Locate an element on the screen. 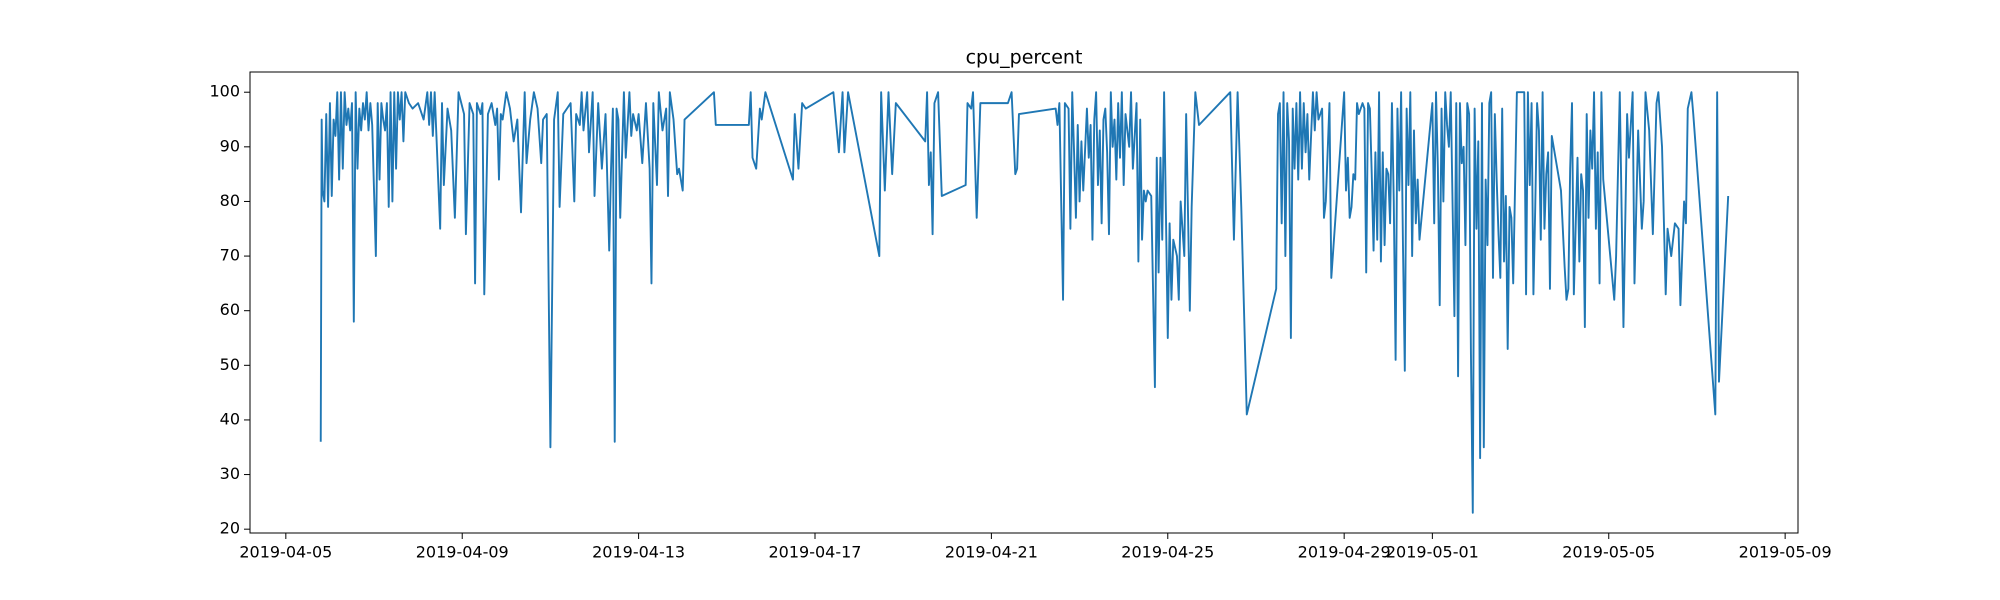  x-tick-label: 2019-04-21 is located at coordinates (991, 552).